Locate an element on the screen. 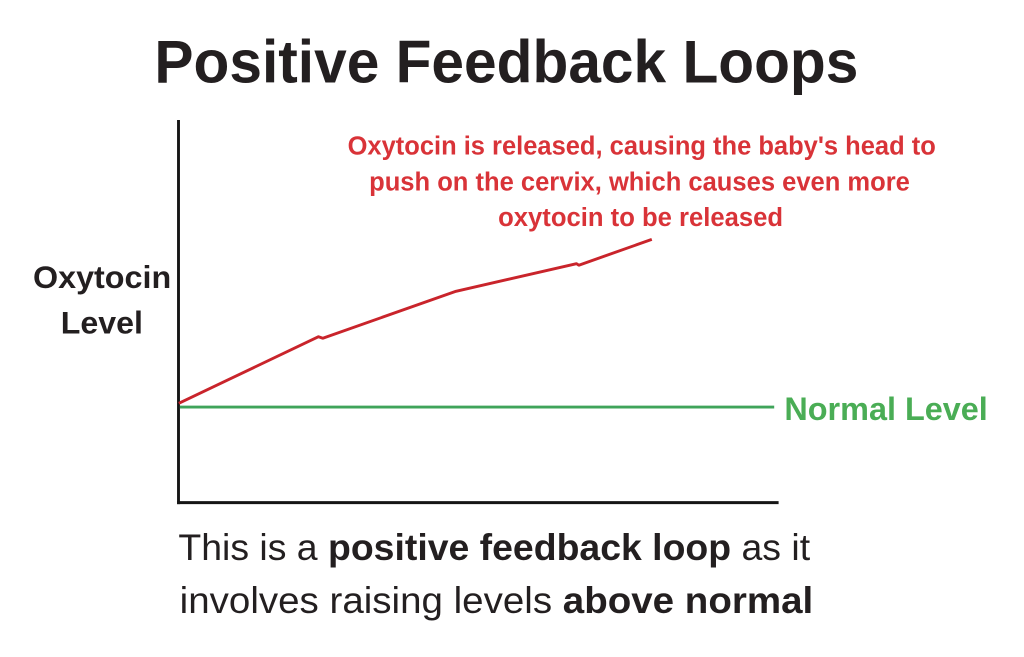 The height and width of the screenshot is (657, 1024). svg-text: This is a is located at coordinates (247, 547).